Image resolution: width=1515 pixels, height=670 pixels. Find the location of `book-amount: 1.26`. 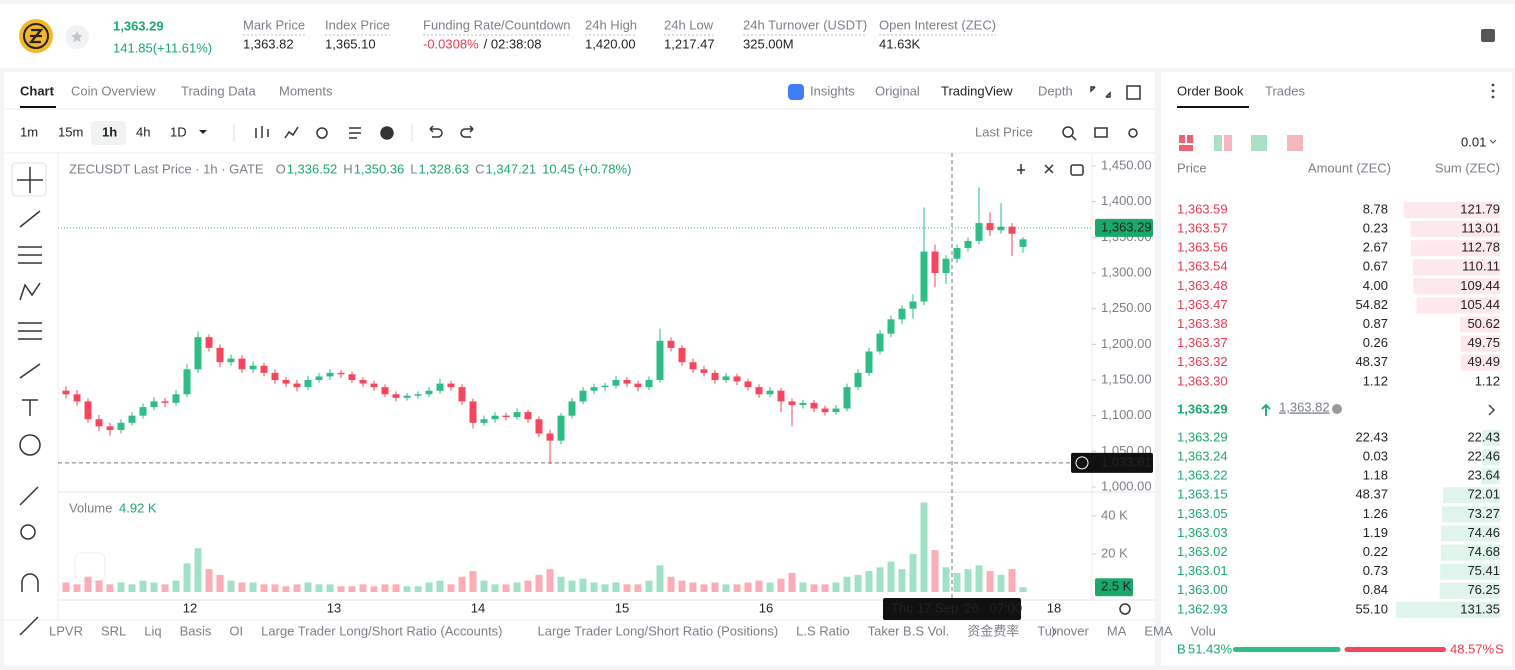

book-amount: 1.26 is located at coordinates (1375, 513).